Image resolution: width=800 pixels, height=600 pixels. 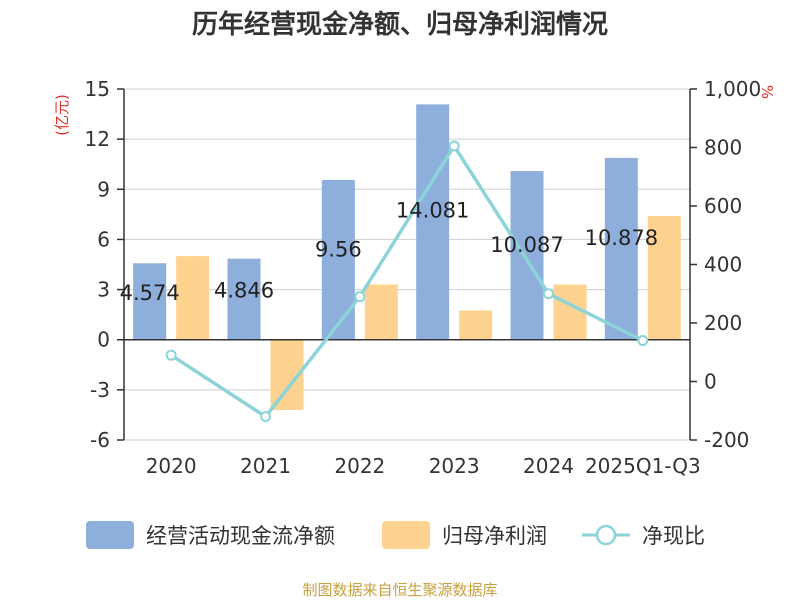 What do you see at coordinates (726, 440) in the screenshot?
I see `right-tick-label: -200` at bounding box center [726, 440].